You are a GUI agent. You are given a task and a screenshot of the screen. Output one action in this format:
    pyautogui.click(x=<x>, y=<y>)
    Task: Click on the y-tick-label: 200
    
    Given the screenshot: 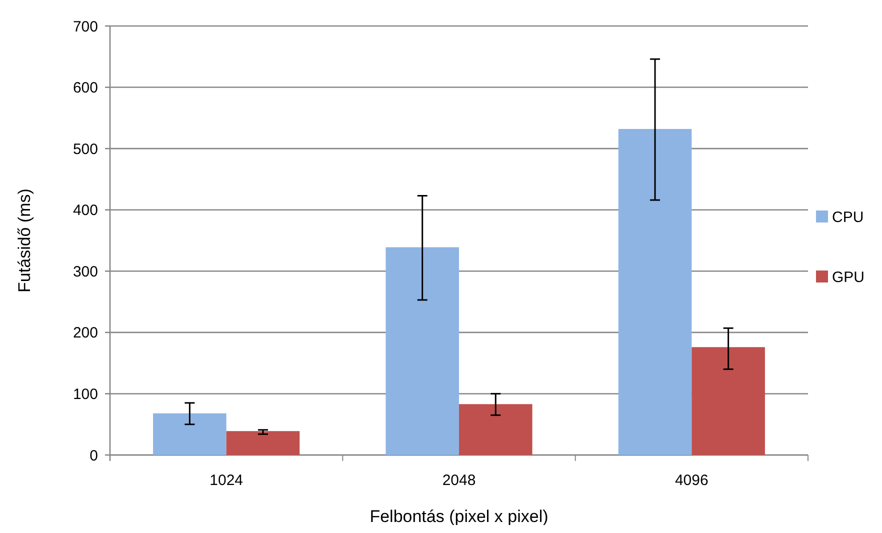 What is the action you would take?
    pyautogui.click(x=85, y=333)
    